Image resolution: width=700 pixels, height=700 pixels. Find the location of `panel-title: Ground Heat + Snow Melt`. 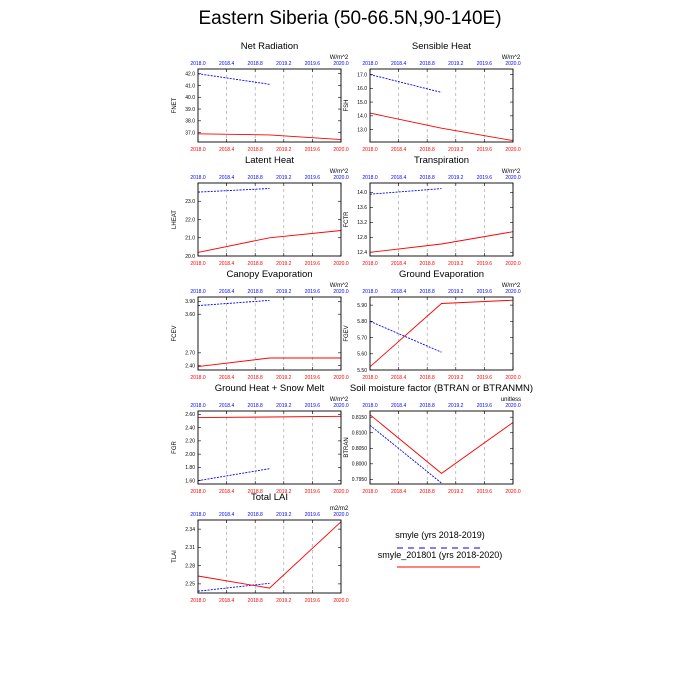

panel-title: Ground Heat + Snow Melt is located at coordinates (270, 388).